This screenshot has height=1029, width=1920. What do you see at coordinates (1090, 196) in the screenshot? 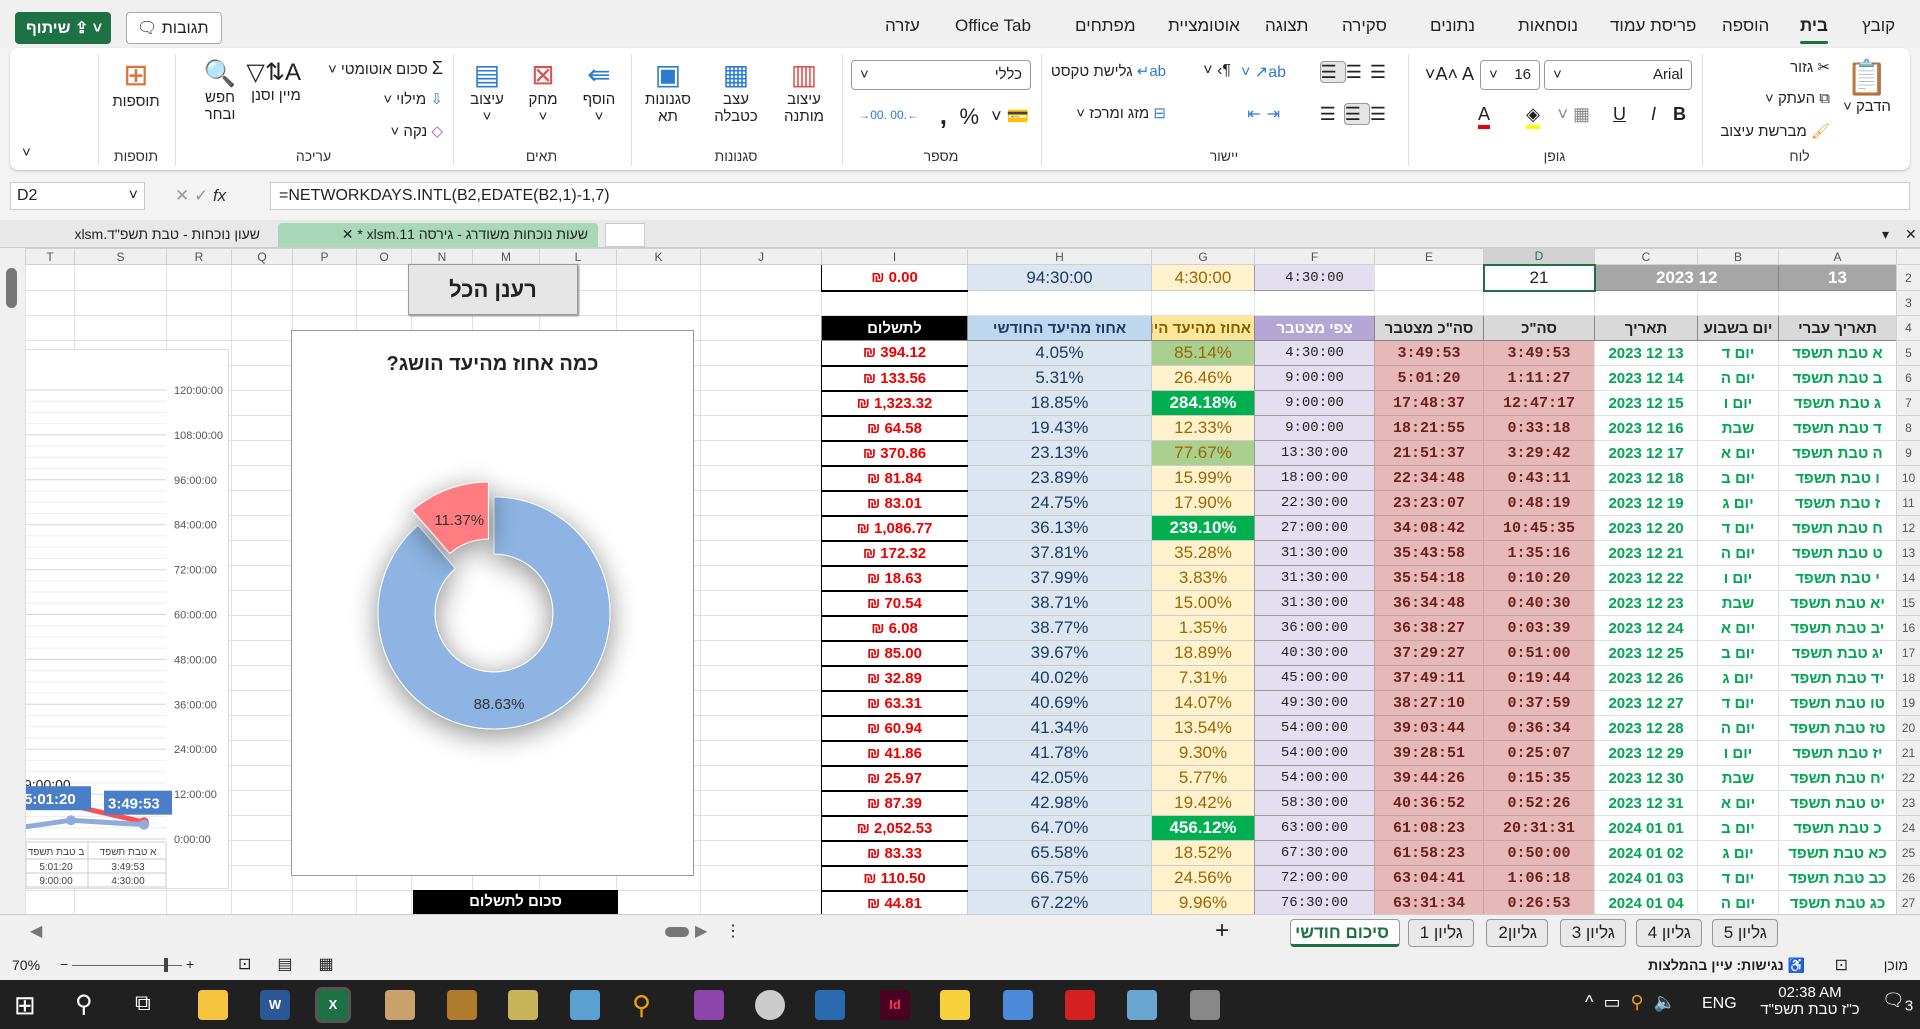
I see `formula-input: =NETWORKDAYS.INTL(B2,EDATE(B2,1)-1,7)` at bounding box center [1090, 196].